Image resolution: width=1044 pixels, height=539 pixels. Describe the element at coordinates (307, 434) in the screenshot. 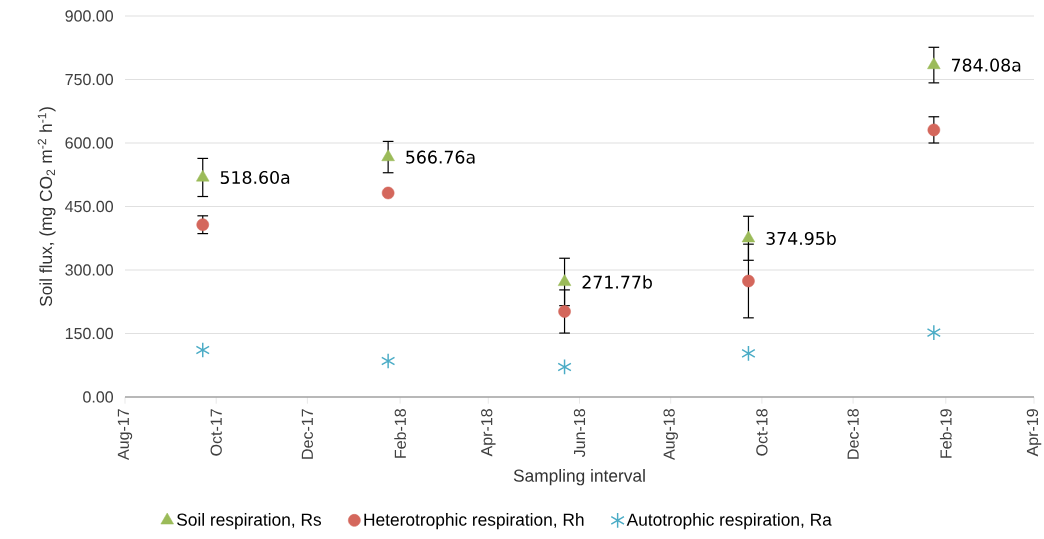

I see `x-tick-label: Dec-17` at that location.